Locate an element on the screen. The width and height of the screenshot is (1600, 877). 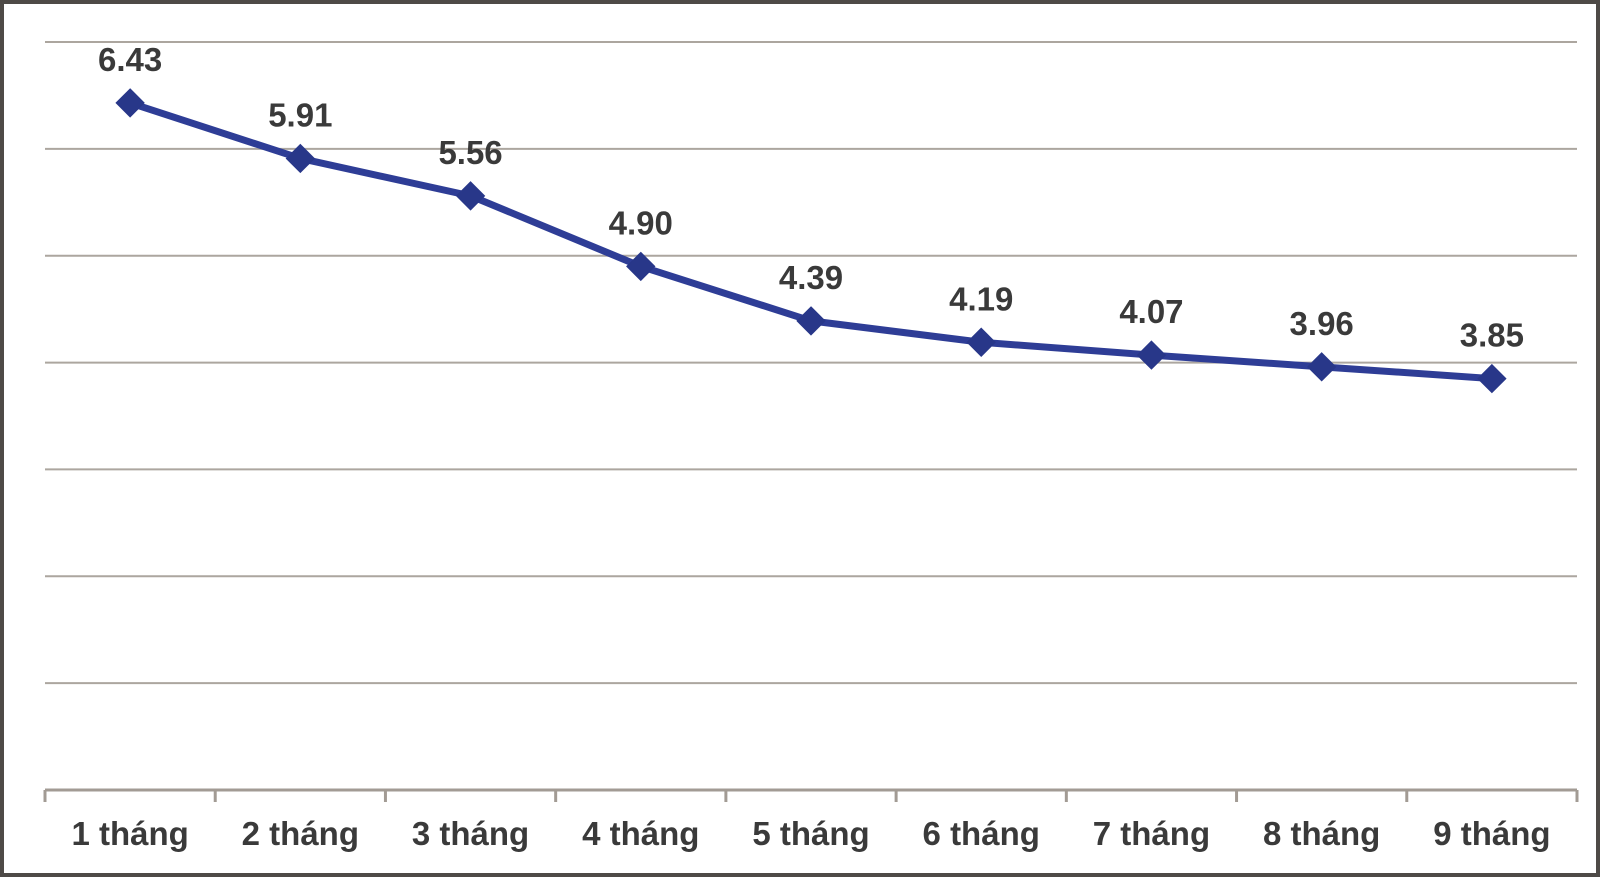
data-point-label: 4.19 is located at coordinates (981, 298).